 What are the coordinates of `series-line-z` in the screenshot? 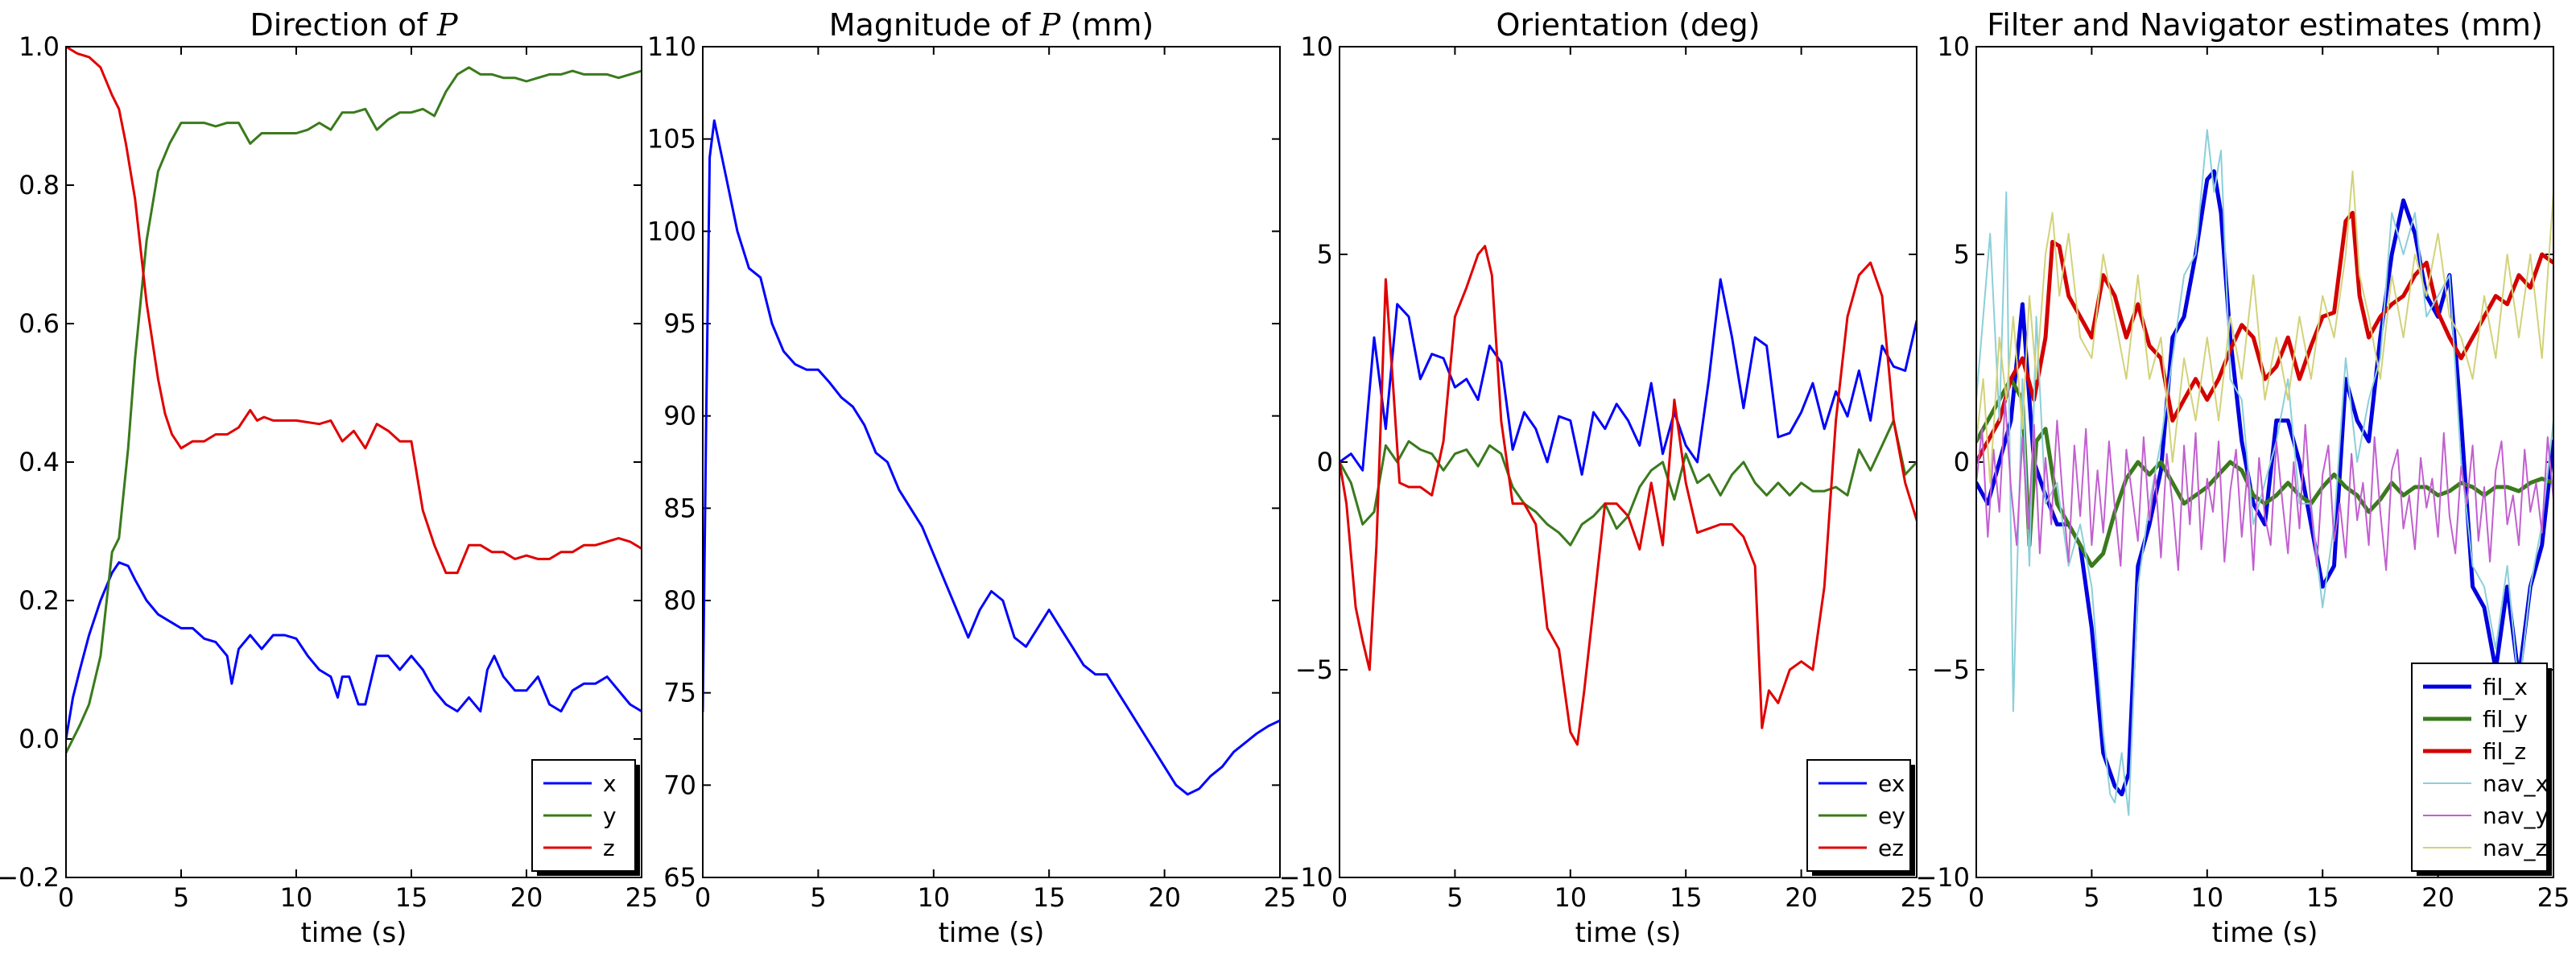 It's located at (354, 311).